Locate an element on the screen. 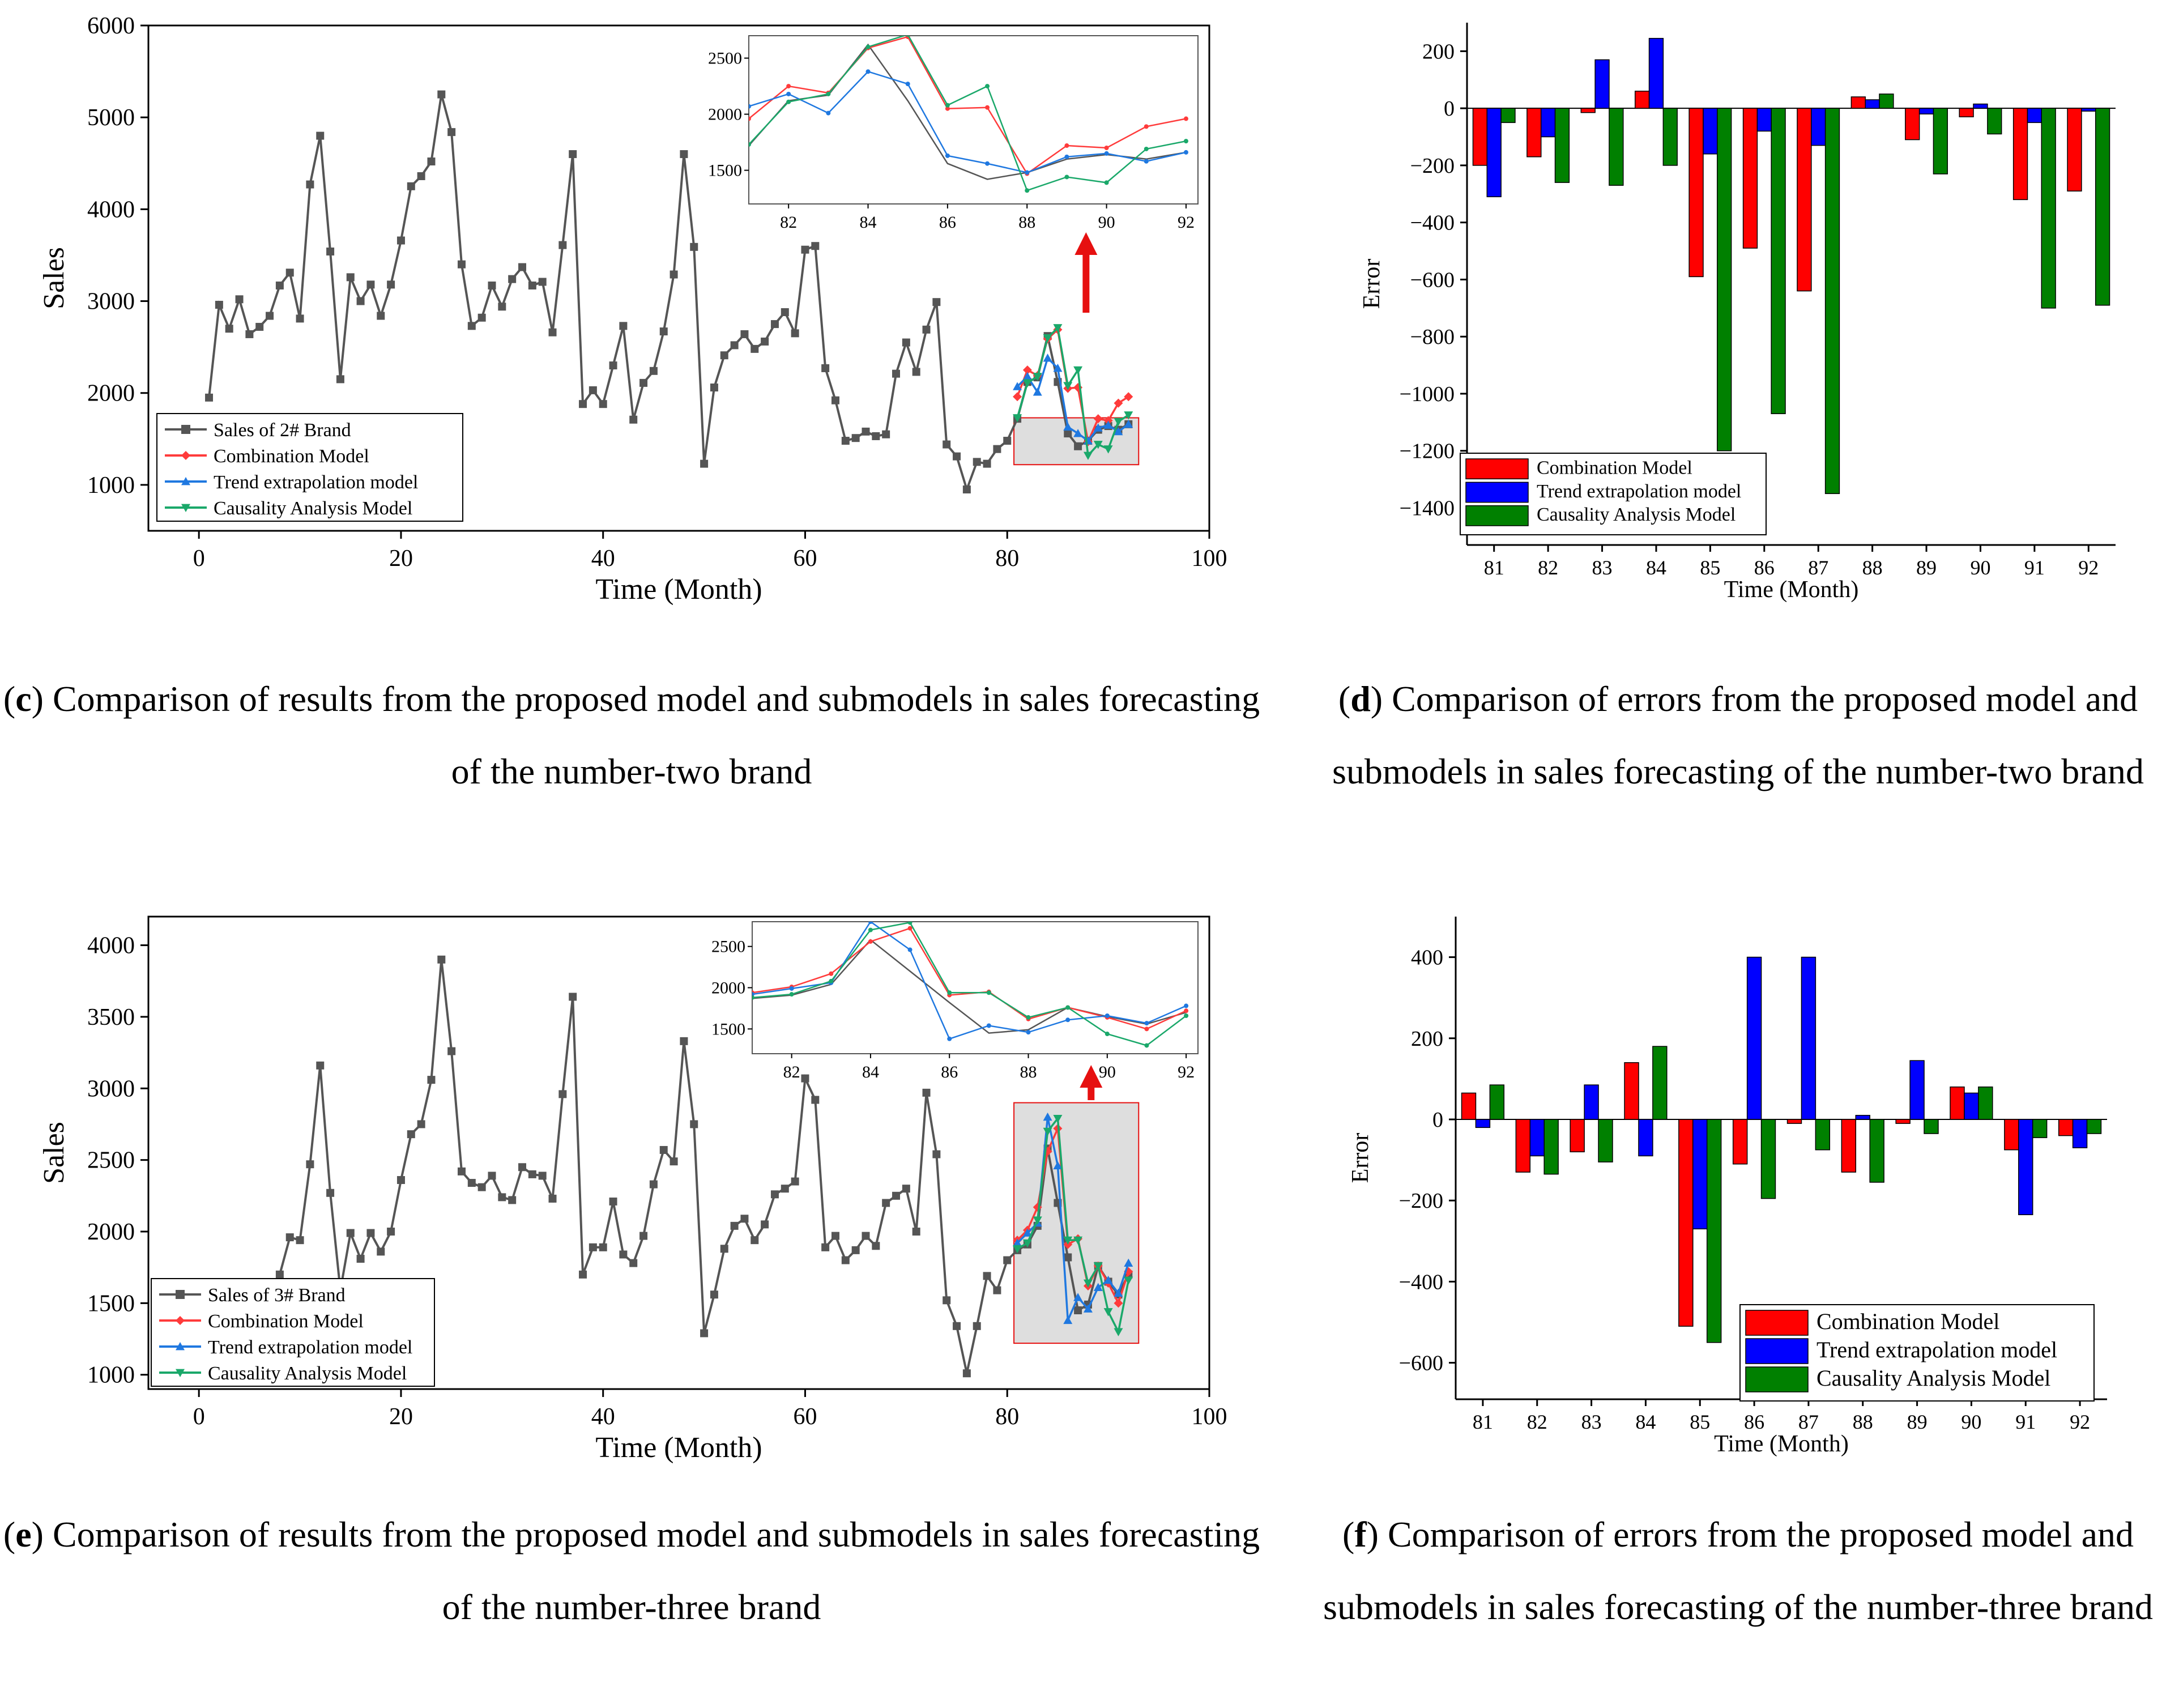  x-tick-label: 20 is located at coordinates (401, 559).